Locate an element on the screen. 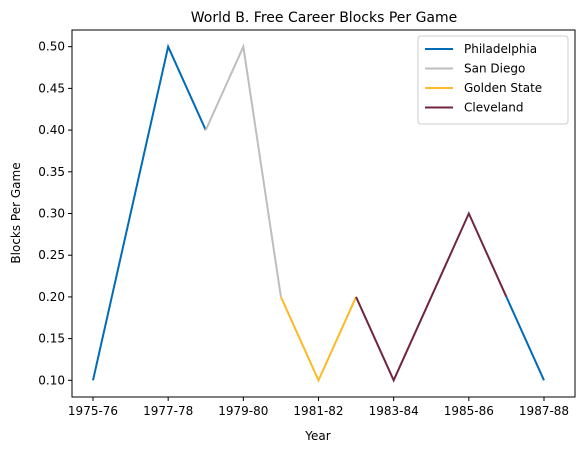  legend-label-golden-state: Golden State is located at coordinates (503, 88).